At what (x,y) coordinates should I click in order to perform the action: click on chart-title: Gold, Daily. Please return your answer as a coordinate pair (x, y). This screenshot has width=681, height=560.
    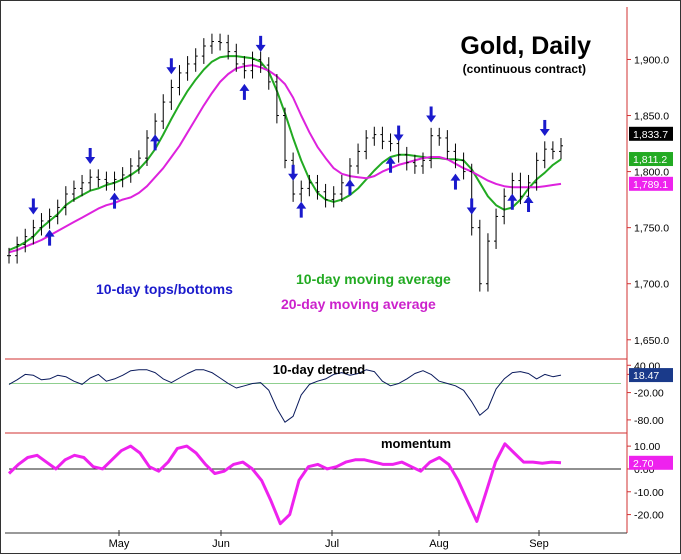
    Looking at the image, I should click on (525, 46).